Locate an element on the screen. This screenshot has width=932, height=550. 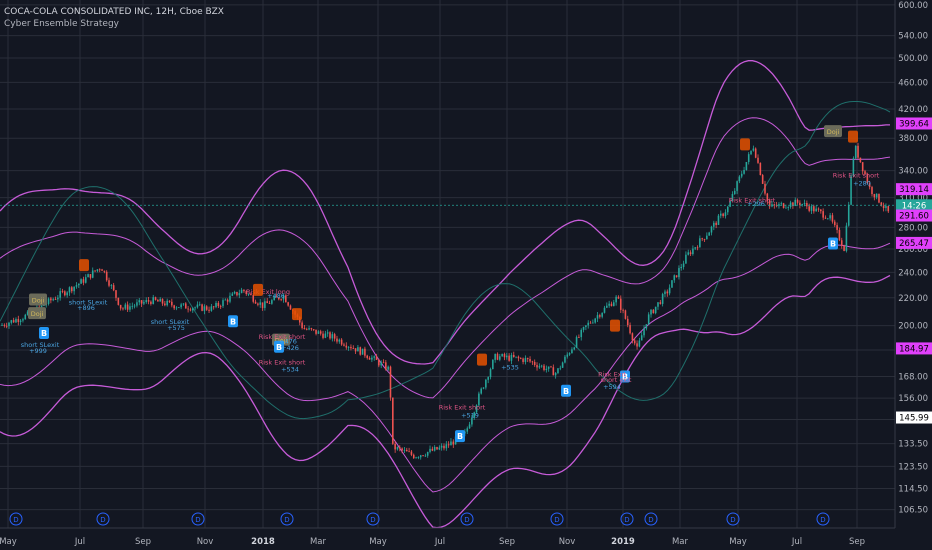
y-tick-label: 500.00 is located at coordinates (913, 59).